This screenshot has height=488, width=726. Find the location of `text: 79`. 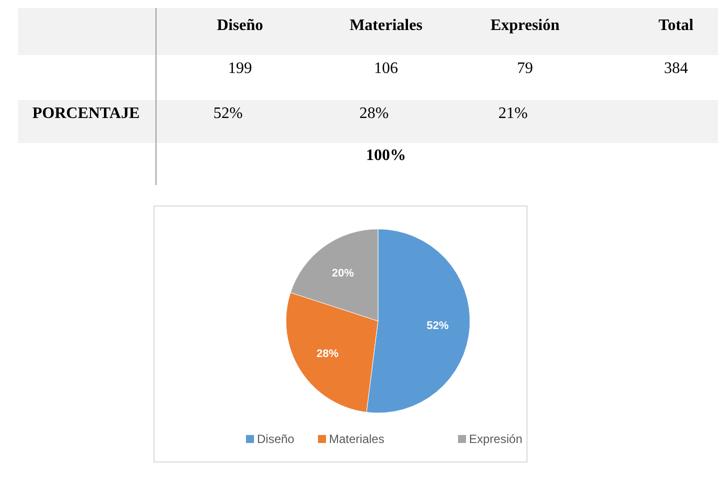

text: 79 is located at coordinates (525, 68).